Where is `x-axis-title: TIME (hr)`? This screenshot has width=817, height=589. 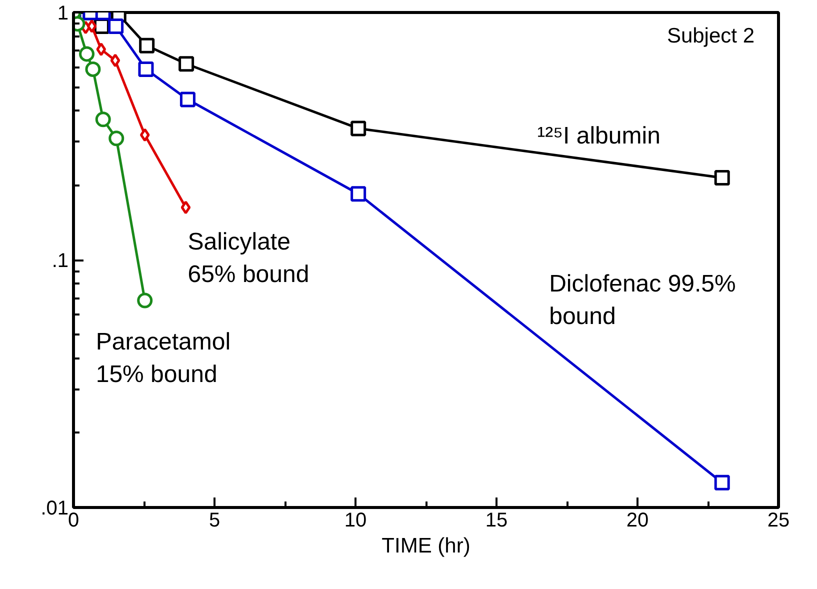
x-axis-title: TIME (hr) is located at coordinates (426, 546).